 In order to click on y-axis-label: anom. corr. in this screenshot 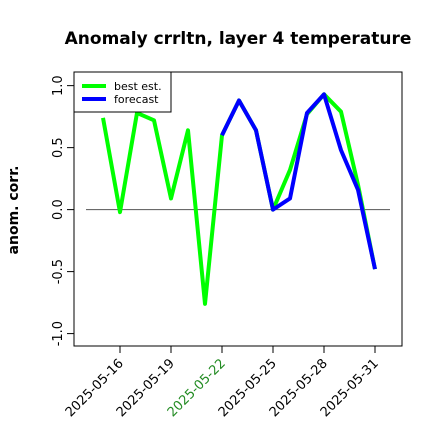, I will do `click(14, 210)`.